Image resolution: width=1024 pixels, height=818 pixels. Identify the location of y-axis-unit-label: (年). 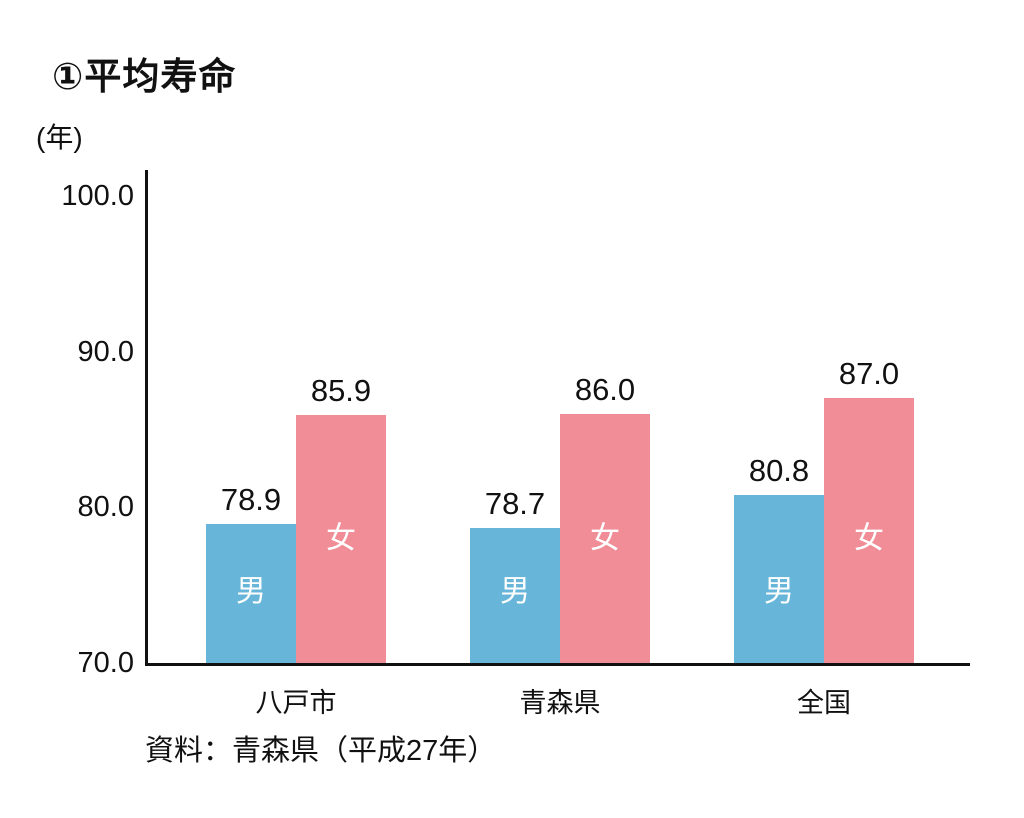
(59, 137).